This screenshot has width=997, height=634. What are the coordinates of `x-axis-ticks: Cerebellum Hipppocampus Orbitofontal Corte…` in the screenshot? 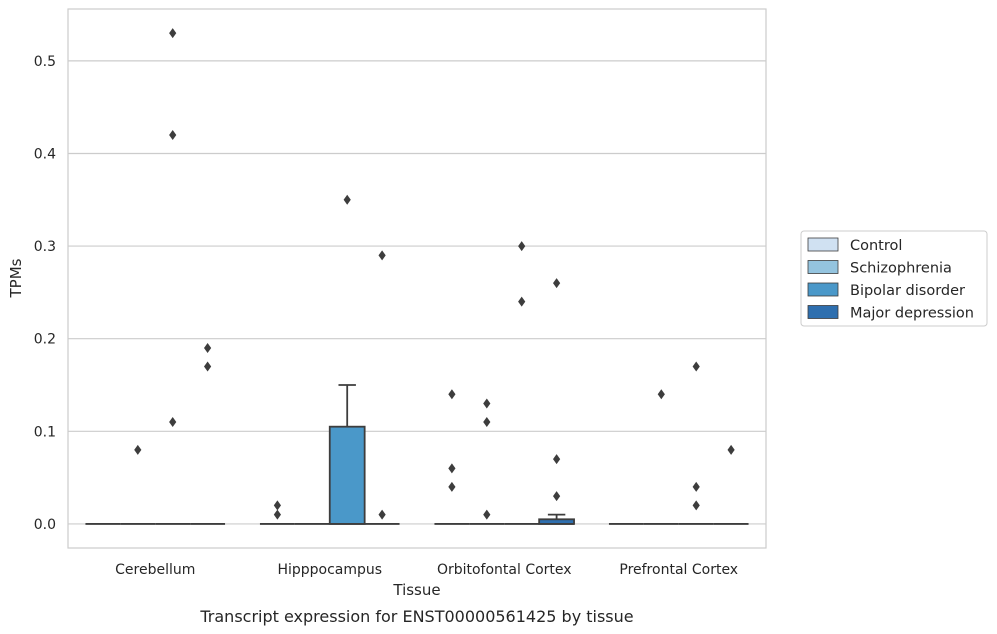 It's located at (426, 570).